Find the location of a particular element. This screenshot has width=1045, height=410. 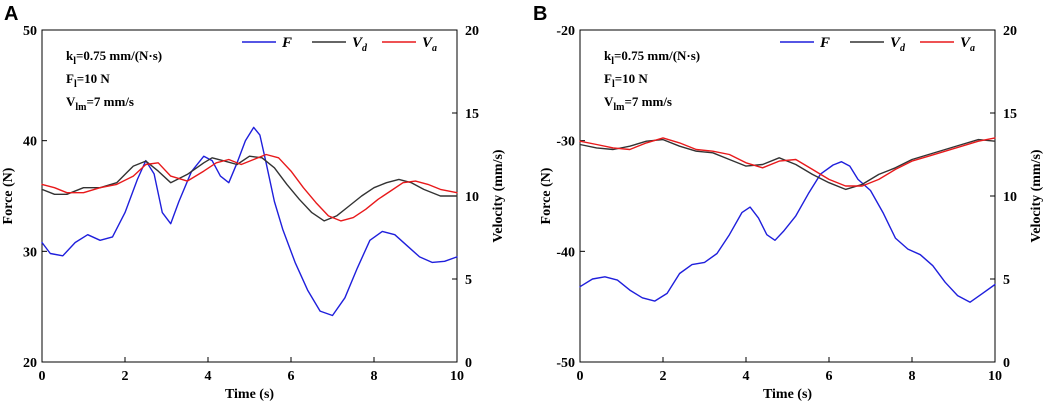

y-left-tick-label: 40 is located at coordinates (30, 142).